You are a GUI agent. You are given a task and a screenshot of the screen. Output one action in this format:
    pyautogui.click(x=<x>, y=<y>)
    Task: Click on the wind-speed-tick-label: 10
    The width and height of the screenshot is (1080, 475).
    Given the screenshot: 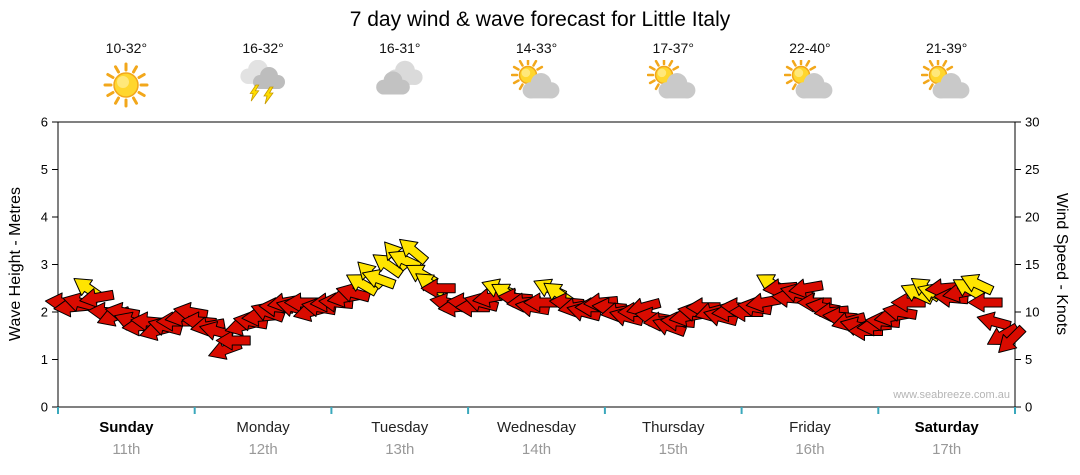 What is the action you would take?
    pyautogui.click(x=1032, y=312)
    